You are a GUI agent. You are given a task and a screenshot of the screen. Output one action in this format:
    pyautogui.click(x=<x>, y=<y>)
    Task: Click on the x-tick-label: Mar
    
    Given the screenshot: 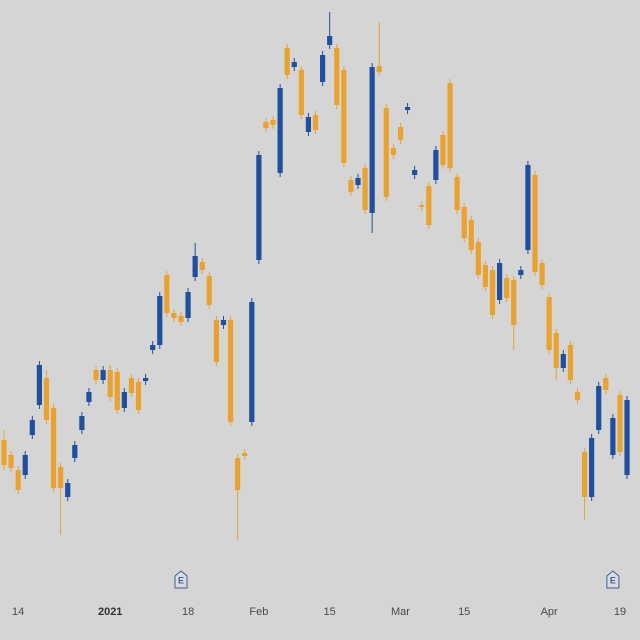 What is the action you would take?
    pyautogui.click(x=400, y=612)
    